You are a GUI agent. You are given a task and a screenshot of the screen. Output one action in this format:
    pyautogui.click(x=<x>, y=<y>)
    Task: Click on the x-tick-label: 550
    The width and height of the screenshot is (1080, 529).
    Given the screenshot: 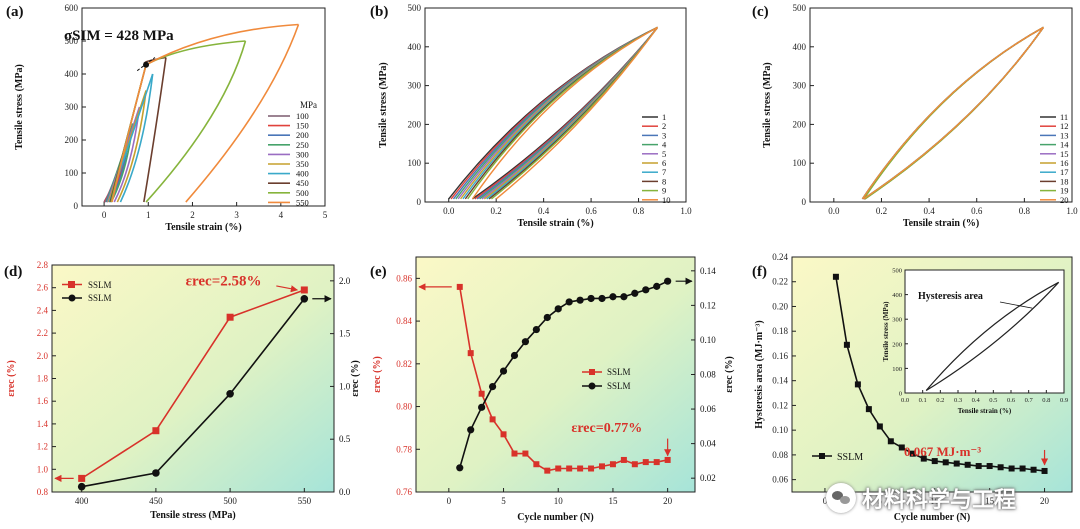 What is the action you would take?
    pyautogui.click(x=305, y=501)
    